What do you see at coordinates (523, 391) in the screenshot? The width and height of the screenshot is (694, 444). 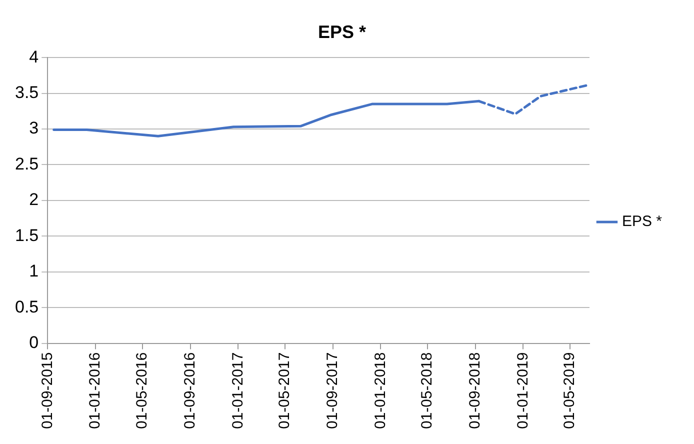 I see `x-tick-label: 01-01-2019` at bounding box center [523, 391].